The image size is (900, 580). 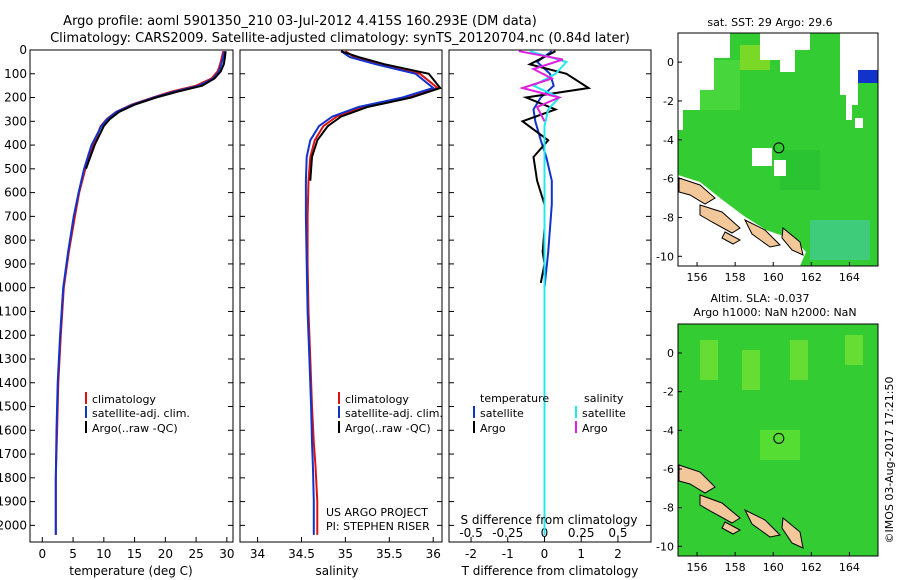 I want to click on temperature-xlabel: temperature (deg C), so click(x=130, y=571).